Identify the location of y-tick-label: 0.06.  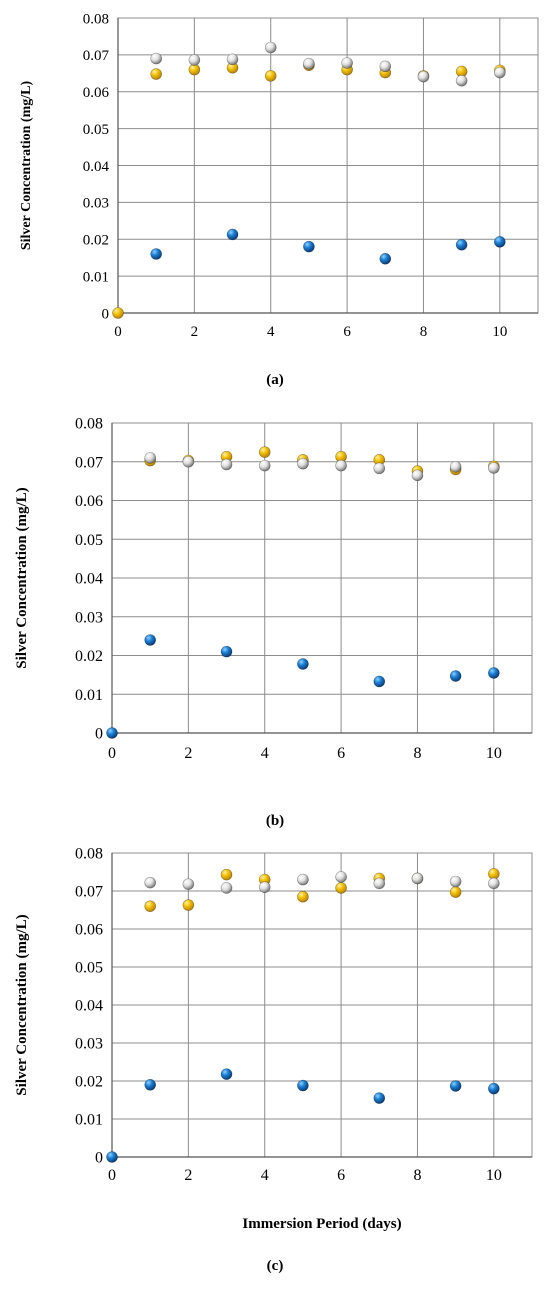
(96, 93).